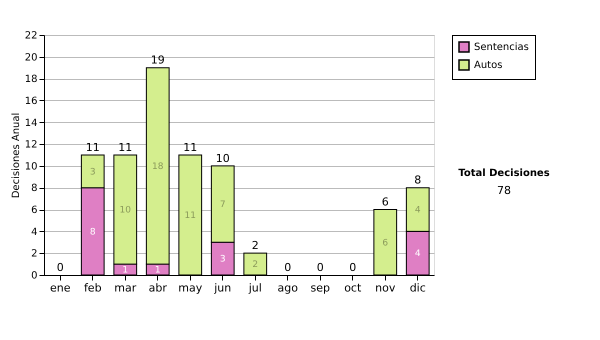 The image size is (600, 340). What do you see at coordinates (31, 80) in the screenshot?
I see `y-tick-label: 18` at bounding box center [31, 80].